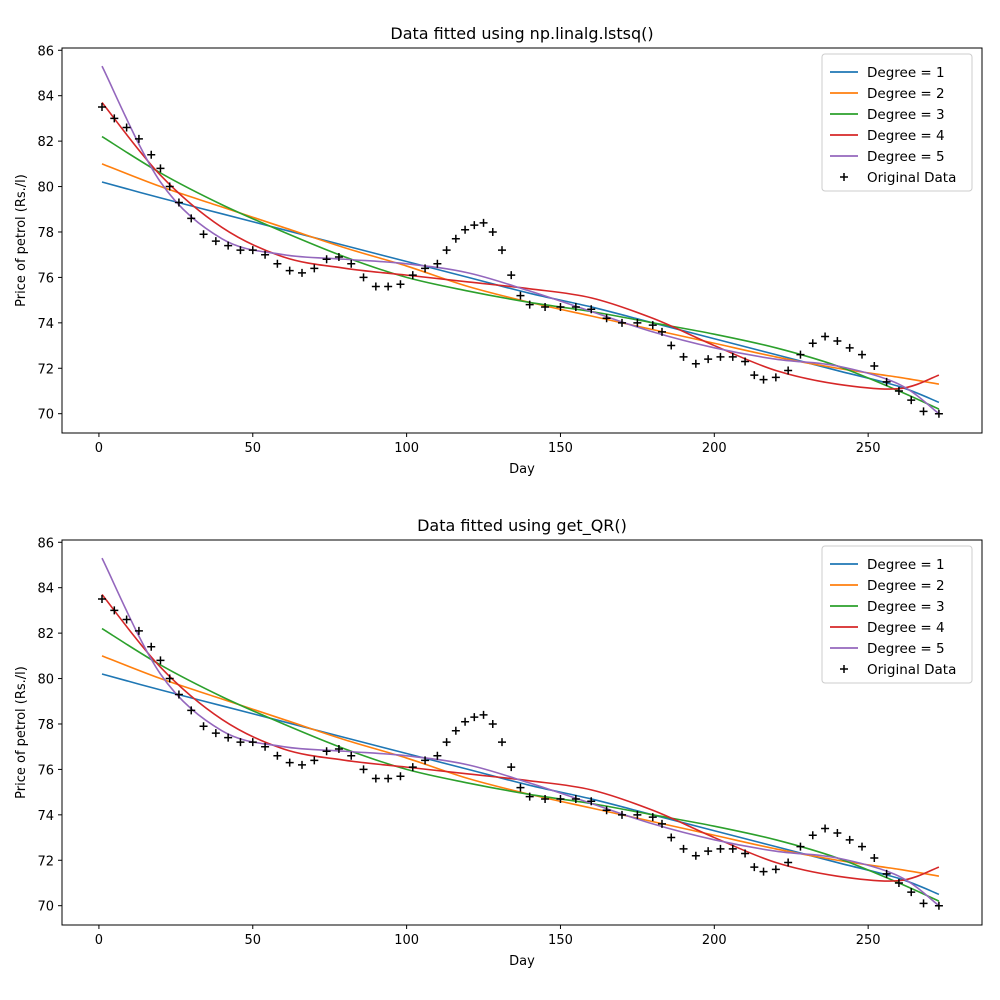 Image resolution: width=1000 pixels, height=1000 pixels. I want to click on x-tick-label: 50, so click(252, 940).